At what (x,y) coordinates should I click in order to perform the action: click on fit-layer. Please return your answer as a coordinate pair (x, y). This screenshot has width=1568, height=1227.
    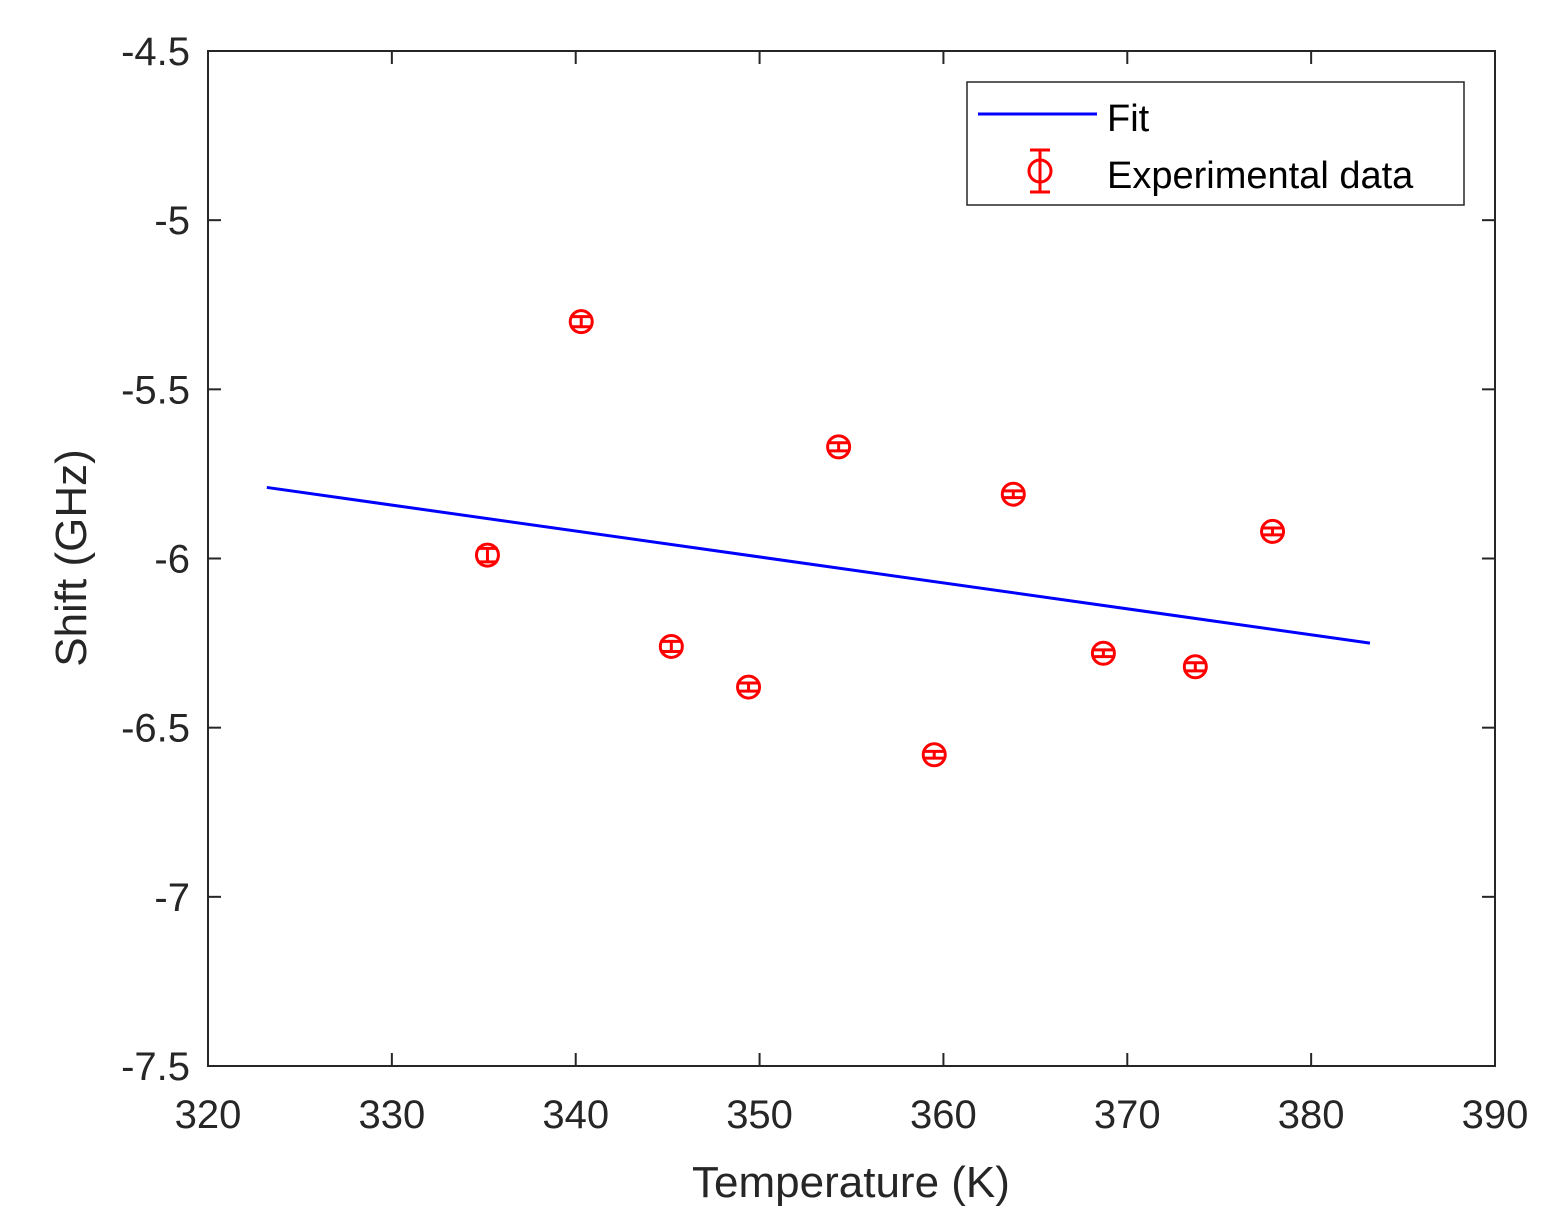
    Looking at the image, I should click on (818, 565).